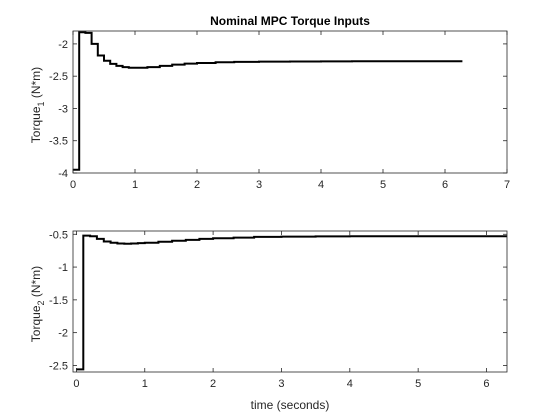  Describe the element at coordinates (41, 103) in the screenshot. I see `y-axis-label-subscript: 1` at that location.